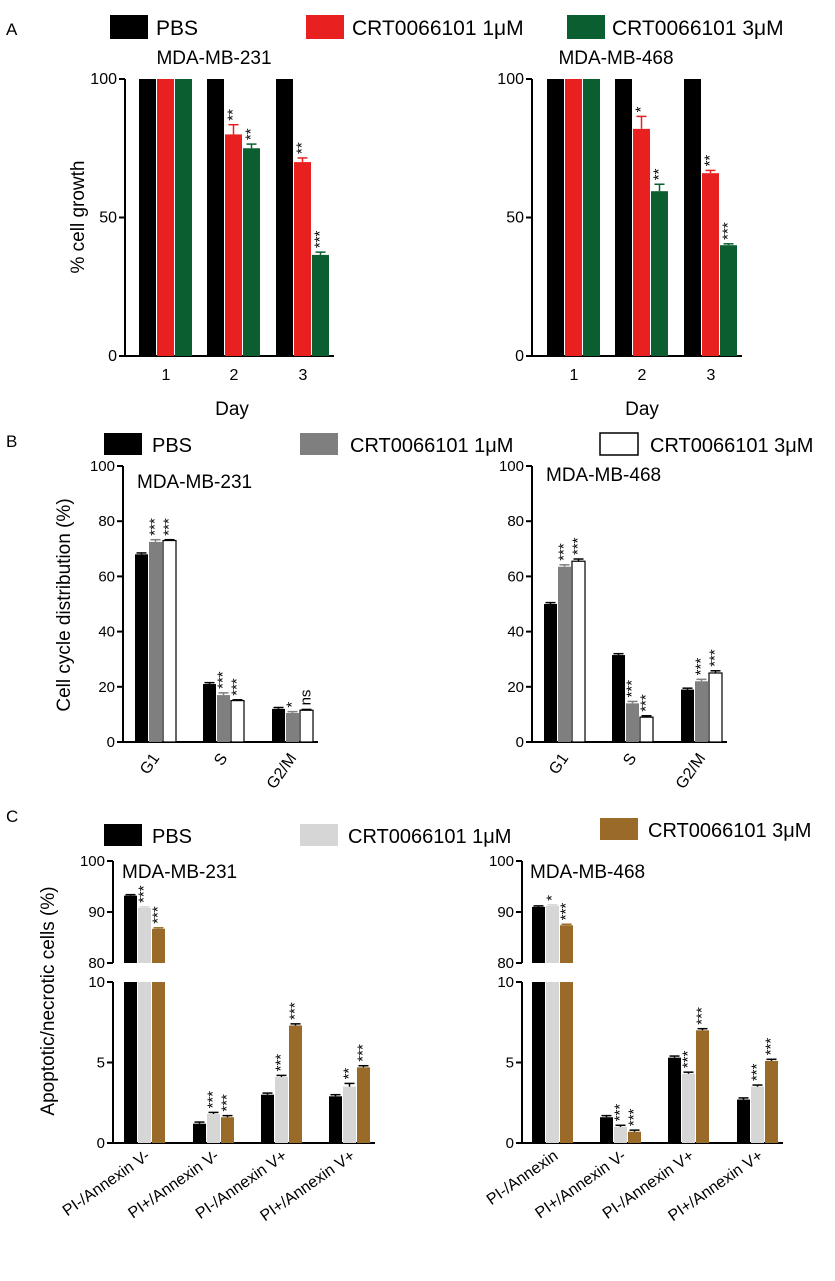 The width and height of the screenshot is (835, 1281). Describe the element at coordinates (64, 604) in the screenshot. I see `ylabel-b: Cell cycle distribution (%)` at that location.